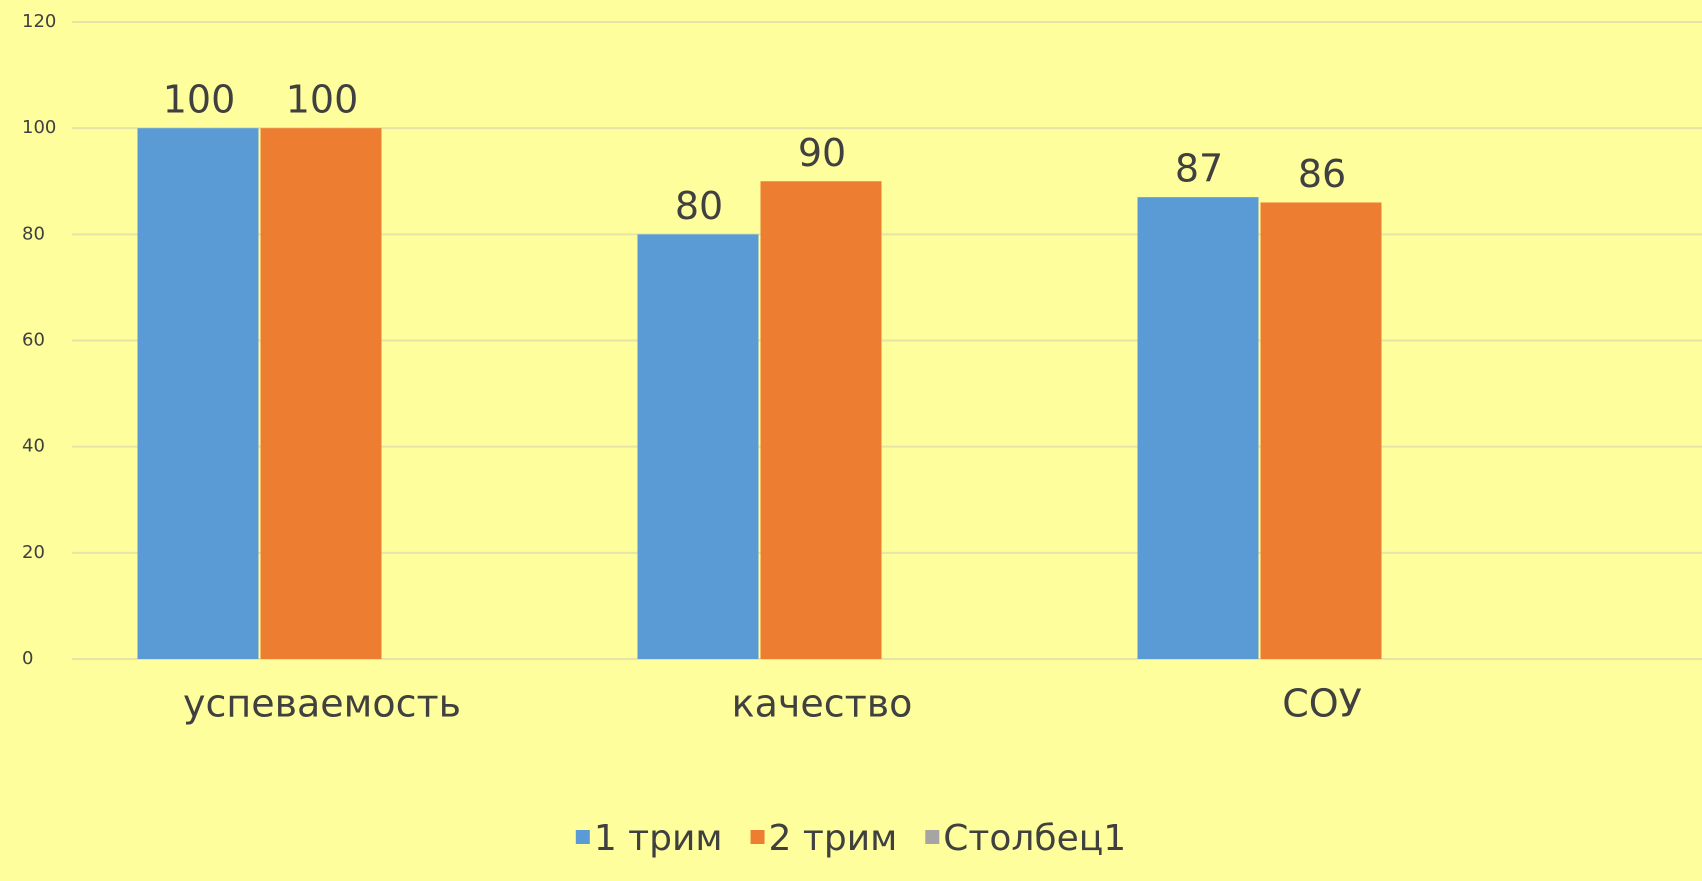 Image resolution: width=1702 pixels, height=881 pixels. I want to click on y-tick-label: 100, so click(39, 127).